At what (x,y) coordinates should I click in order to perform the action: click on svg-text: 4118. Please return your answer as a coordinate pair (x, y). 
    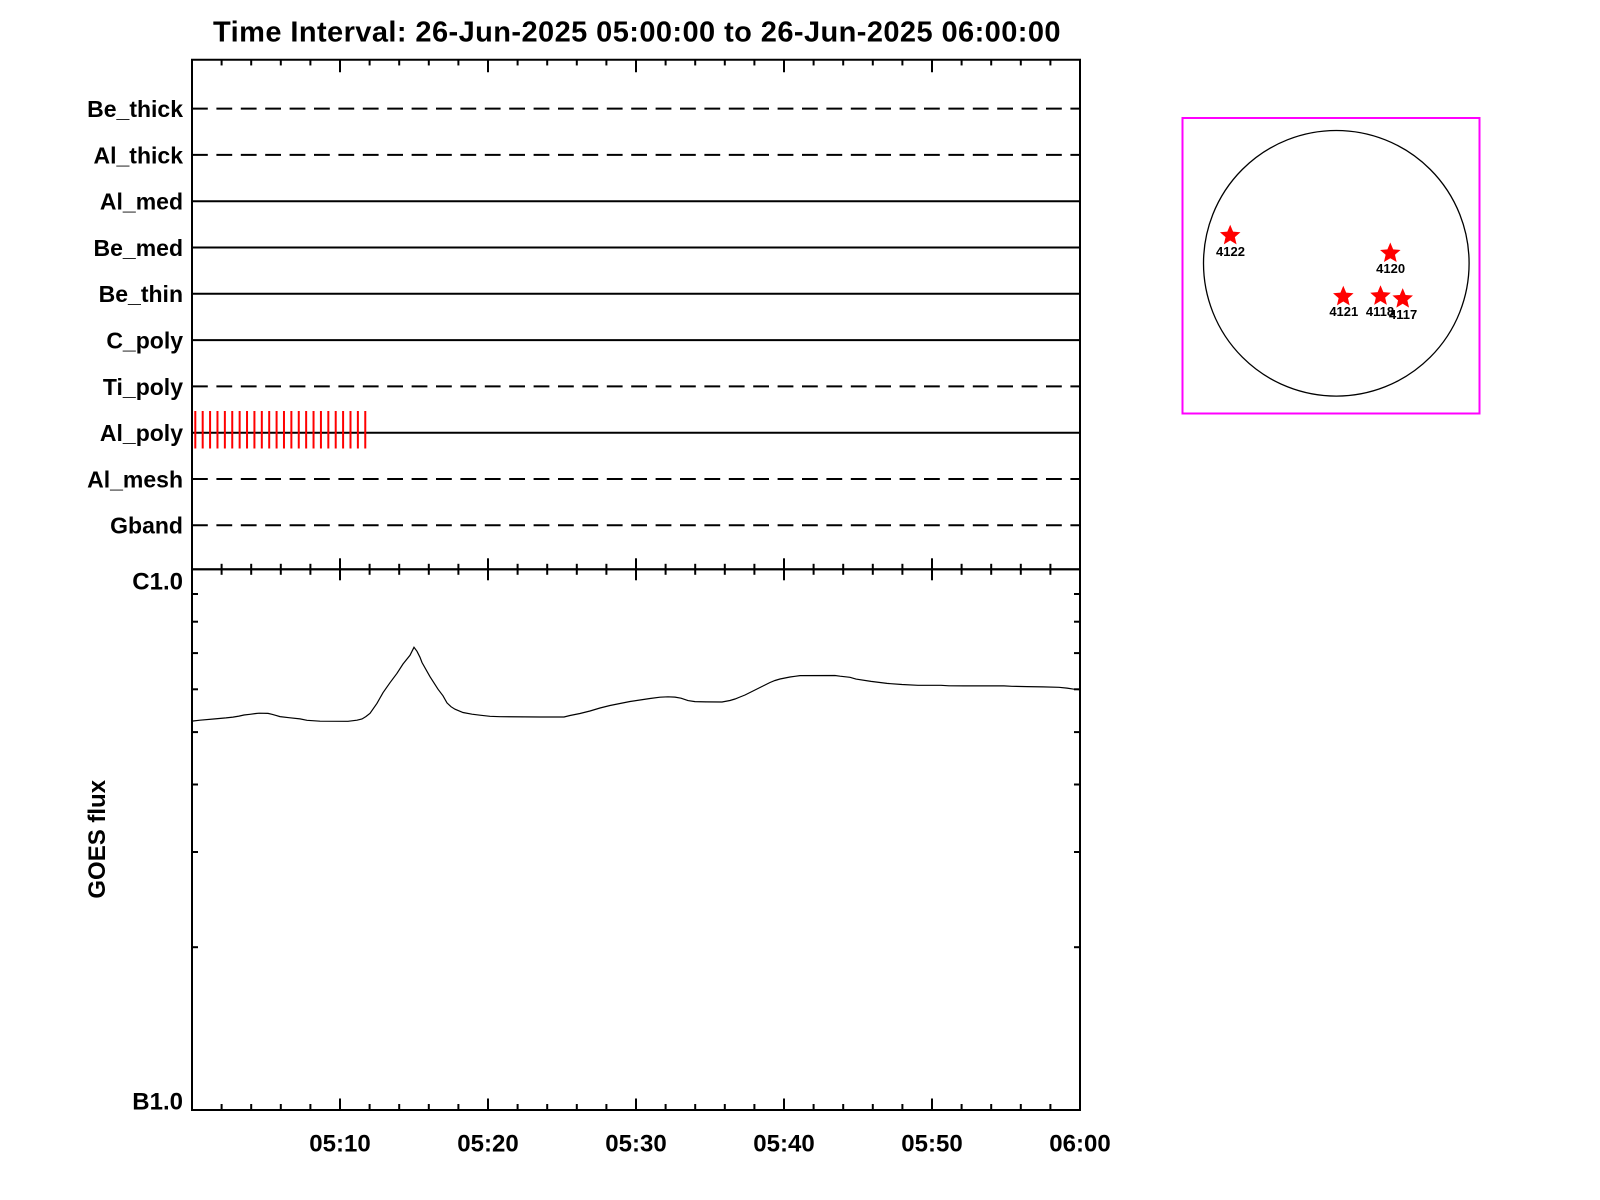
    Looking at the image, I should click on (1380, 311).